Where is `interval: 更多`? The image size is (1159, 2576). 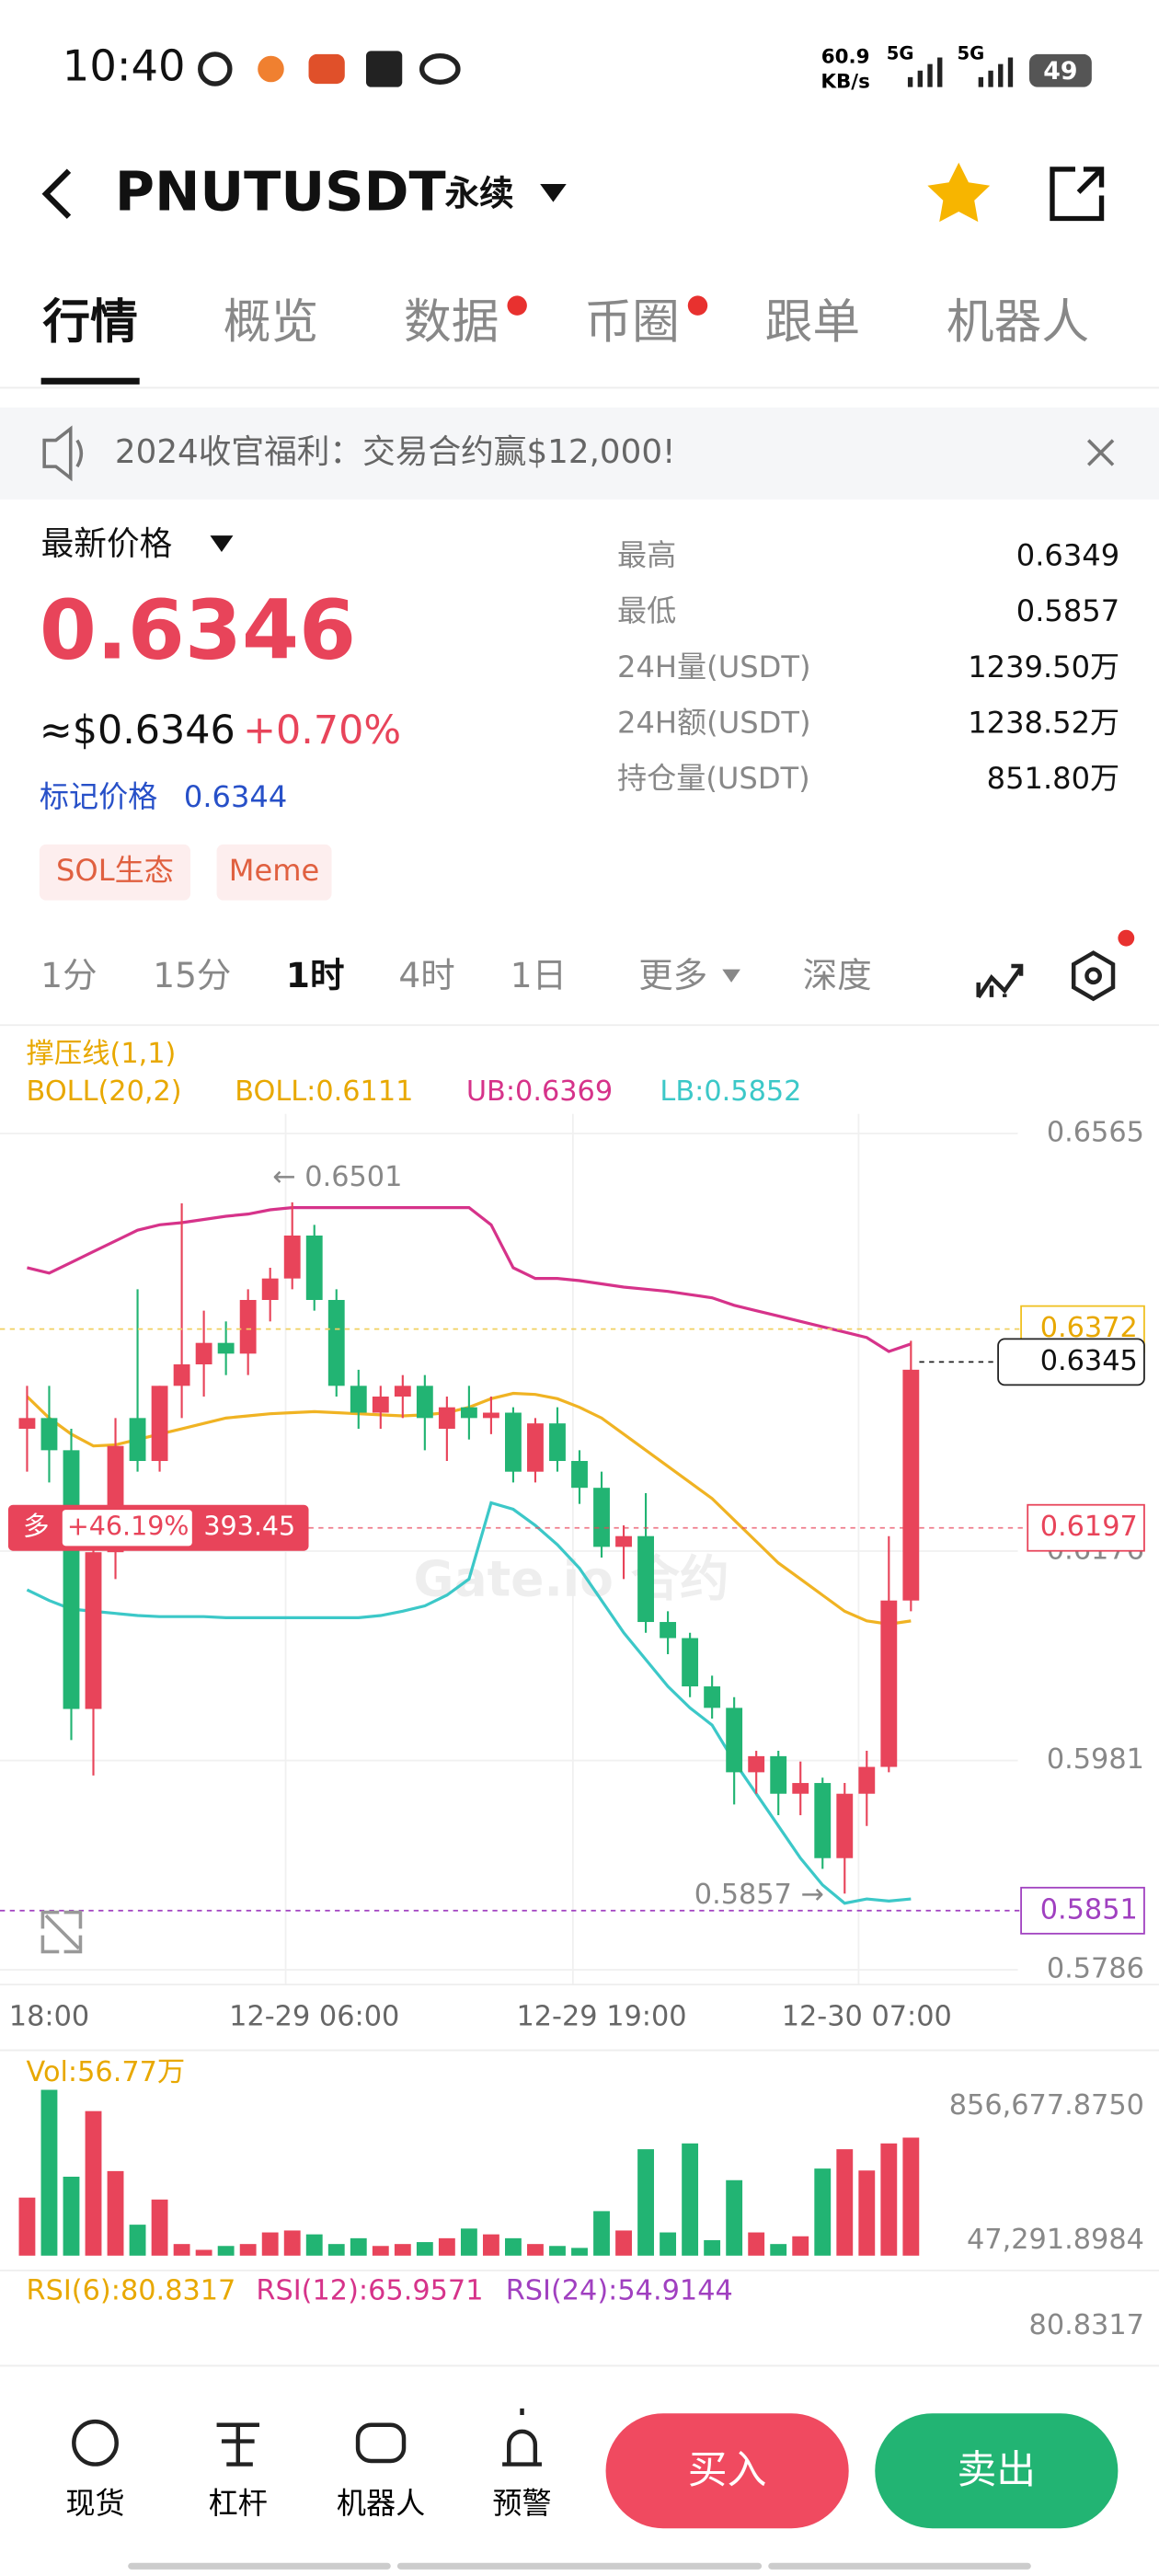 interval: 更多 is located at coordinates (672, 975).